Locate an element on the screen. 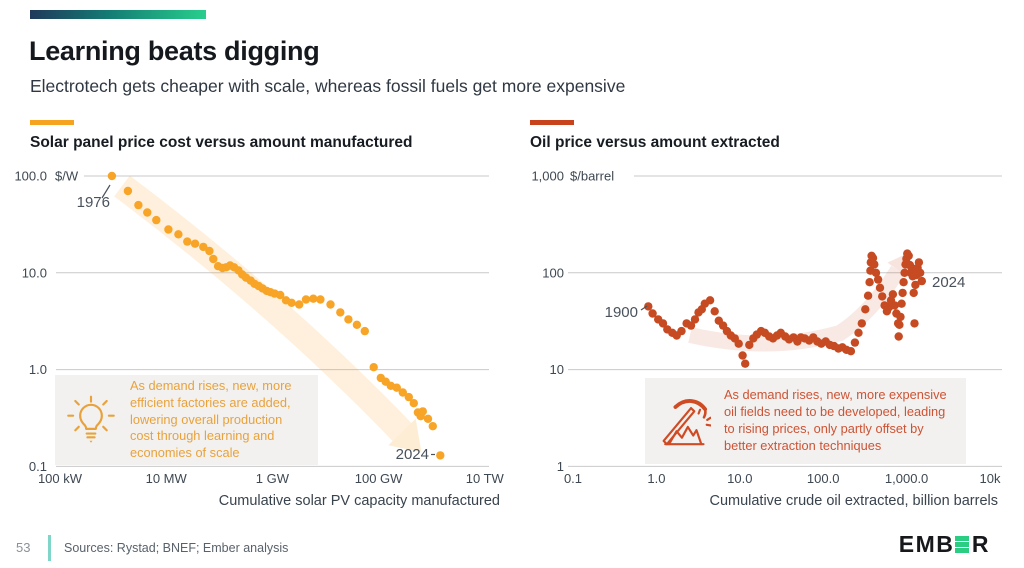  x-tick-label: 10k is located at coordinates (990, 478).